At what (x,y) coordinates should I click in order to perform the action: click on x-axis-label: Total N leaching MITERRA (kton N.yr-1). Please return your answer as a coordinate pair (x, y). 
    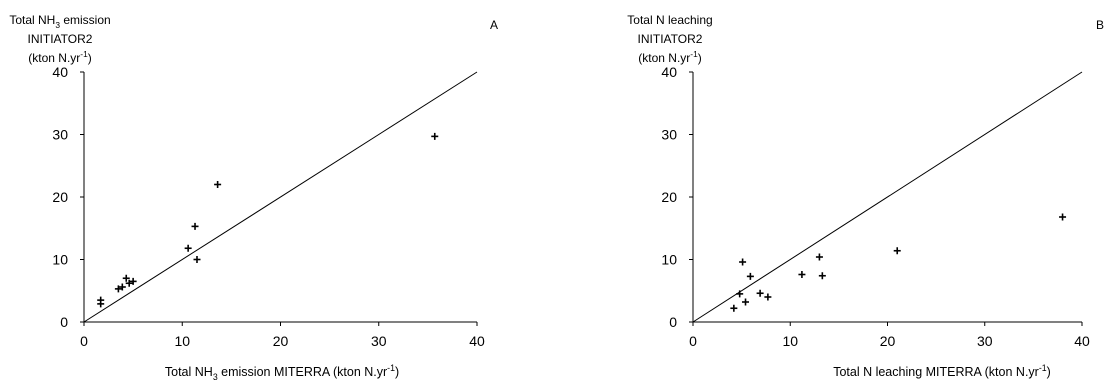
    Looking at the image, I should click on (942, 371).